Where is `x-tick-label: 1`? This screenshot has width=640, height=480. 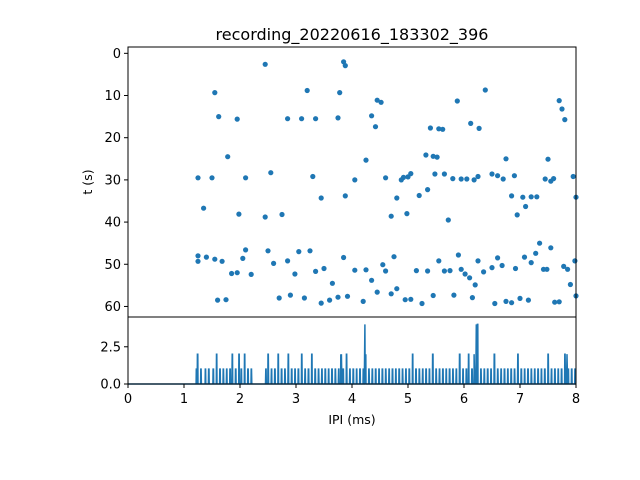 x-tick-label: 1 is located at coordinates (184, 399).